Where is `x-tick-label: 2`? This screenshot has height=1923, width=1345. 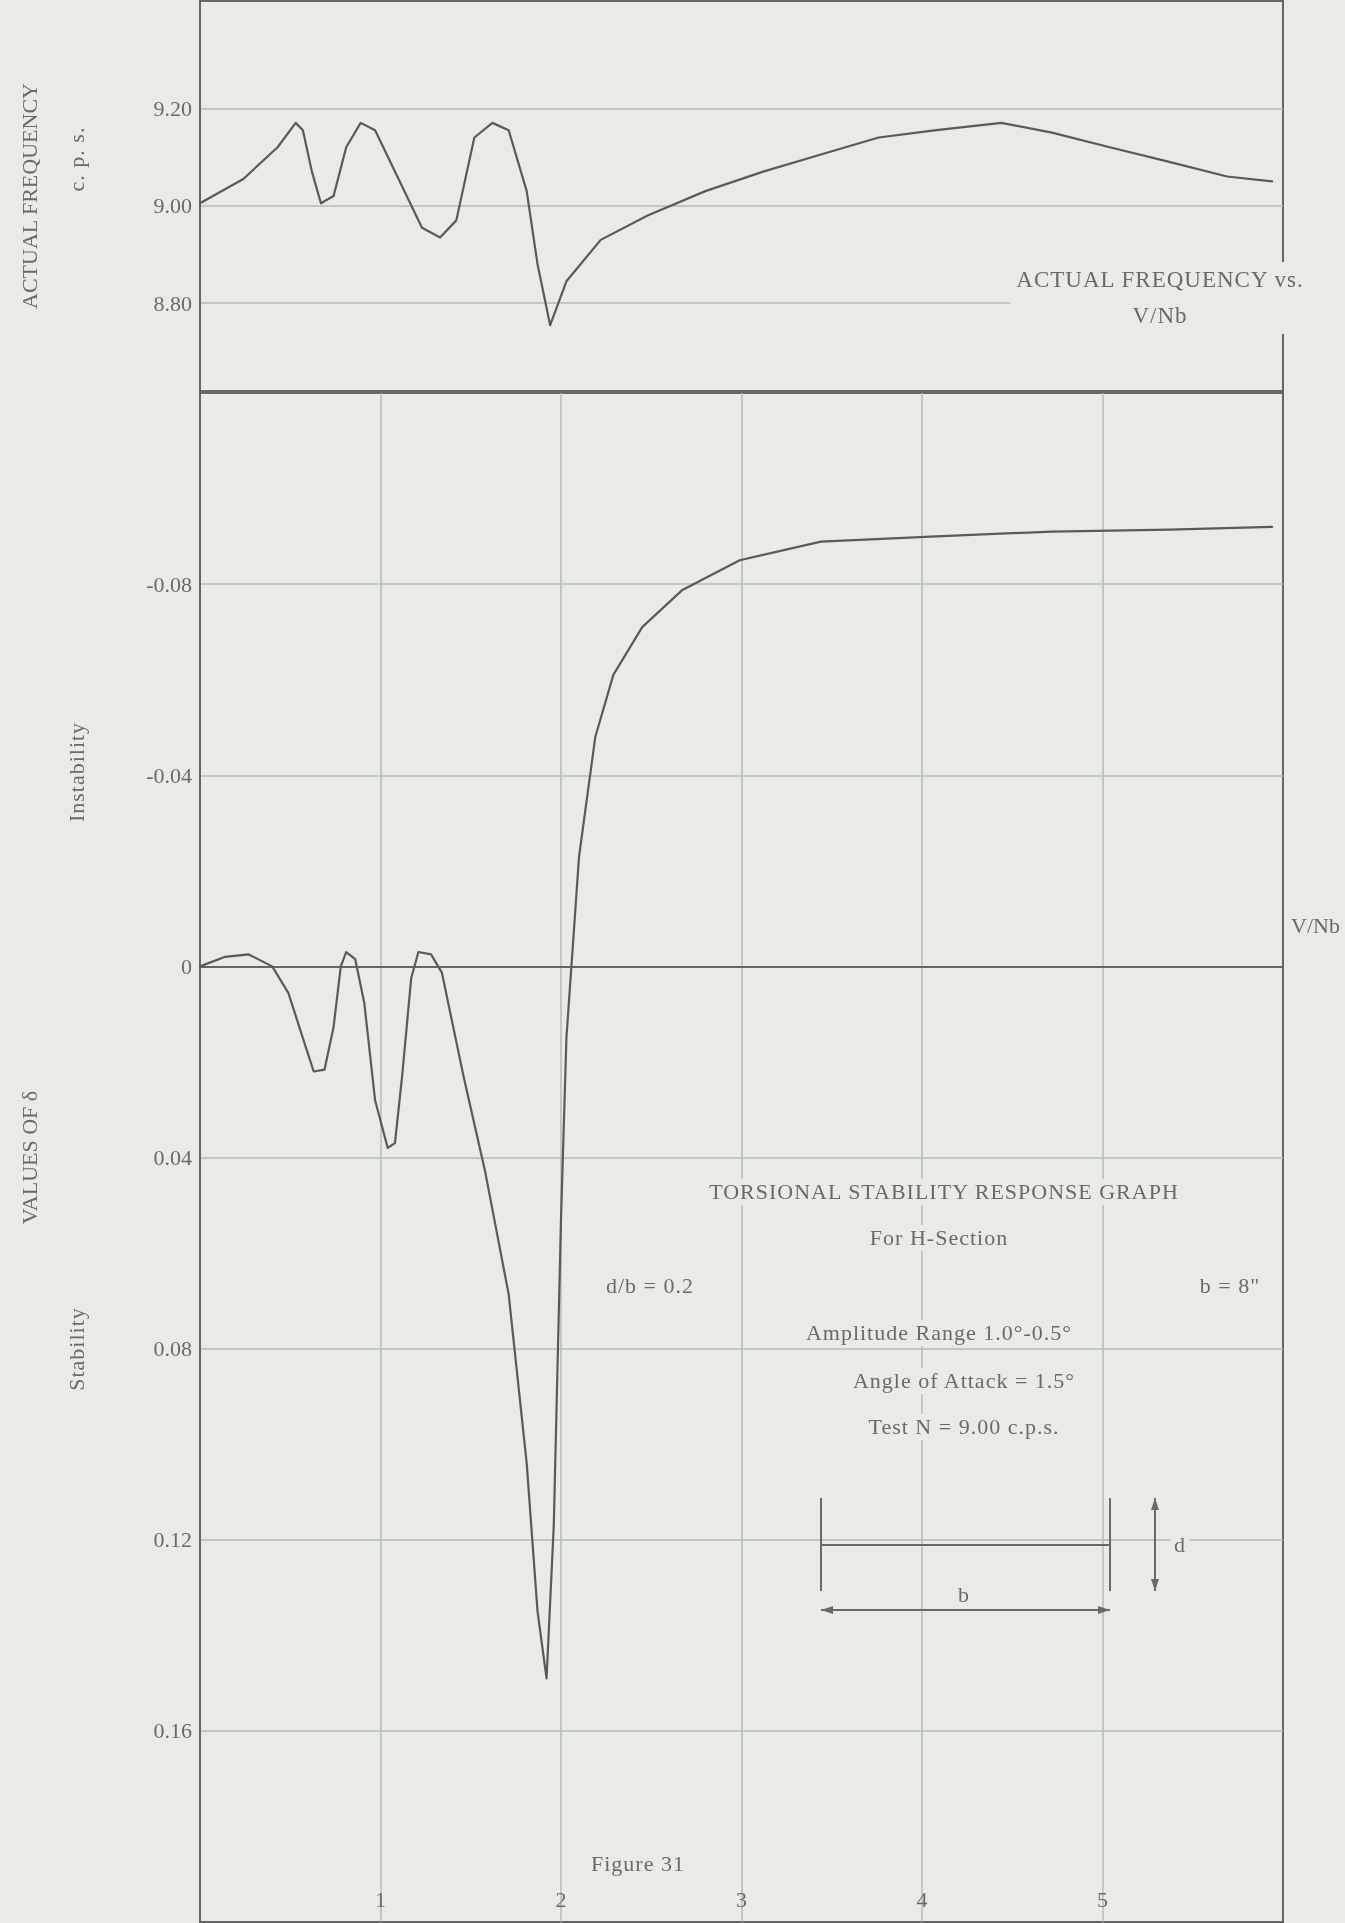
x-tick-label: 2 is located at coordinates (561, 1899).